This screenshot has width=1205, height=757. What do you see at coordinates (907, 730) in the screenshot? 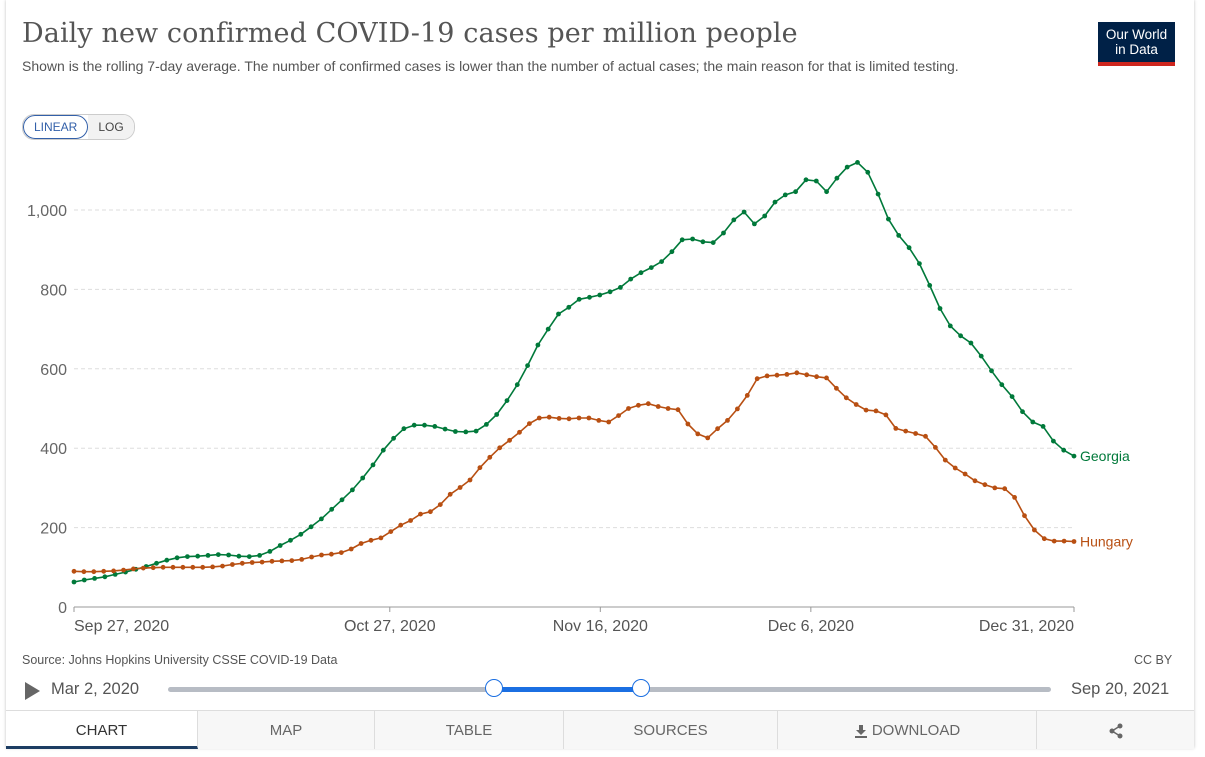
I see `tab-download: DOWNLOAD` at bounding box center [907, 730].